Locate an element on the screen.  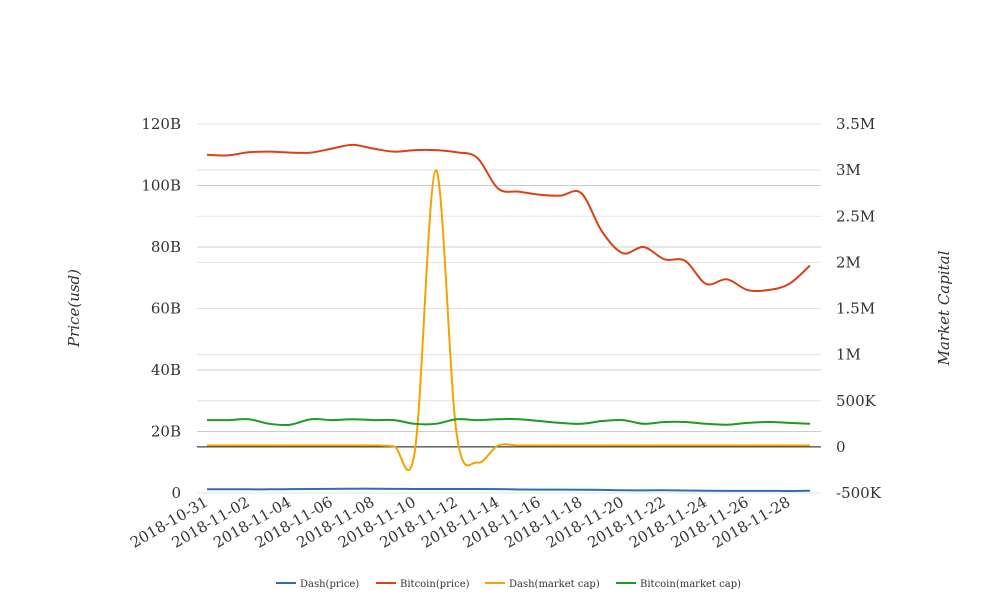
legend-item-bitcoin-market-cap: Bitcoin(market cap) is located at coordinates (678, 584).